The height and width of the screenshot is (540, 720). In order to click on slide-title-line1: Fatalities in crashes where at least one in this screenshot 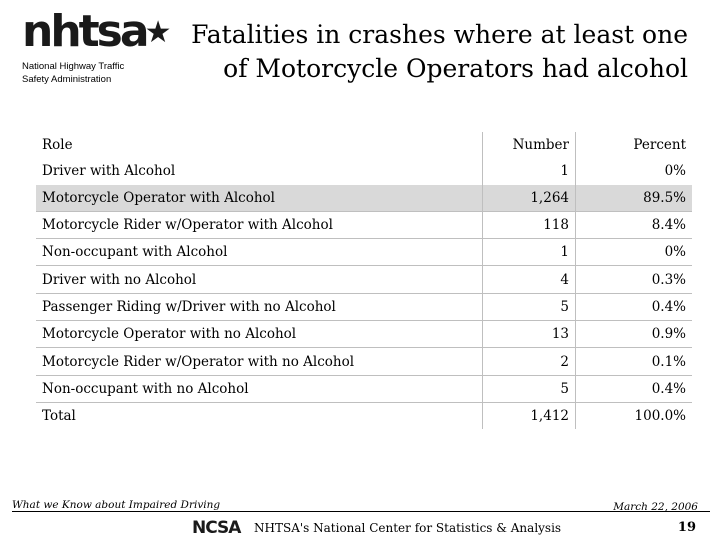, I will do `click(439, 34)`.